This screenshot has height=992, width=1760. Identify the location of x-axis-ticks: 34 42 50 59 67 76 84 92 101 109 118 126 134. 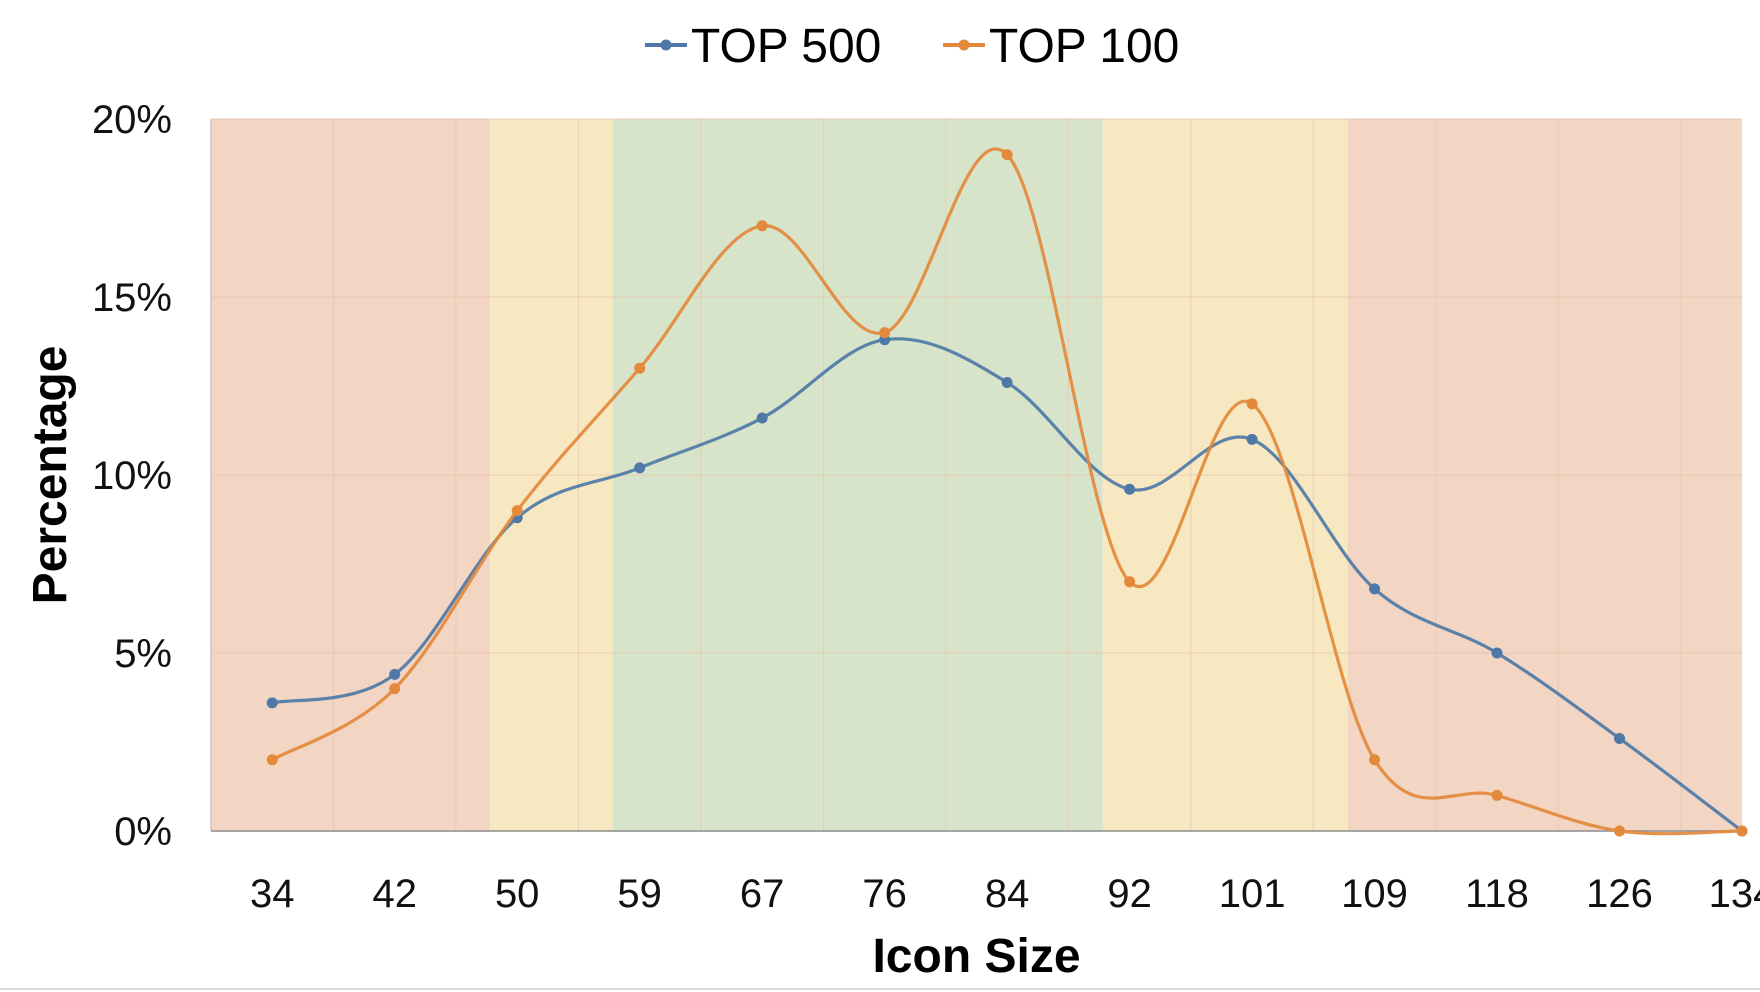
(1005, 894).